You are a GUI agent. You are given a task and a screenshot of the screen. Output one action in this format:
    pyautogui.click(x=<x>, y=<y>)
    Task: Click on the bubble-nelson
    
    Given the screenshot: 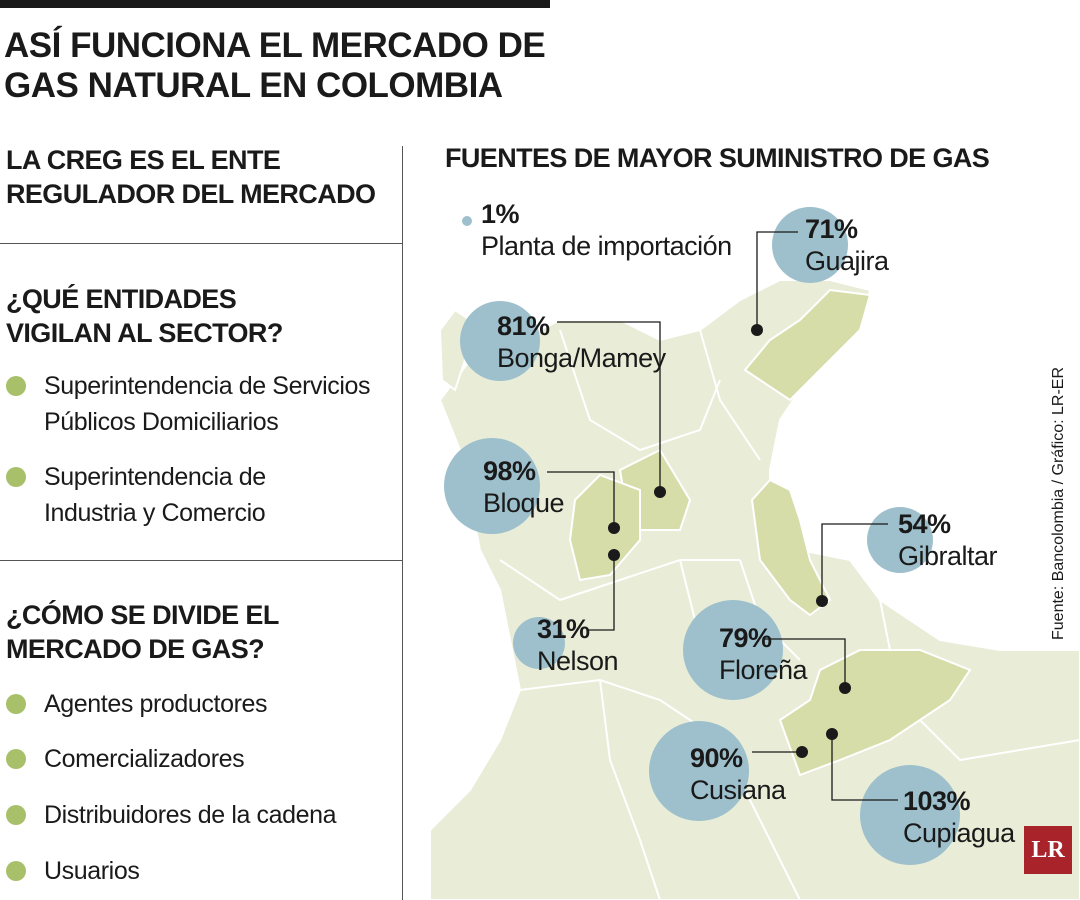 What is the action you would take?
    pyautogui.click(x=539, y=643)
    